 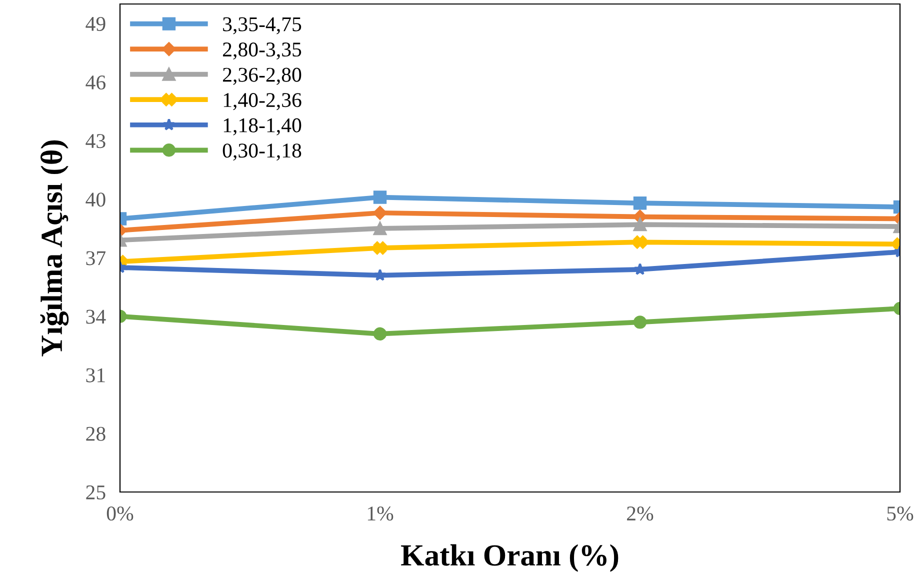 What do you see at coordinates (262, 51) in the screenshot?
I see `legend-label: 2,80-3,35` at bounding box center [262, 51].